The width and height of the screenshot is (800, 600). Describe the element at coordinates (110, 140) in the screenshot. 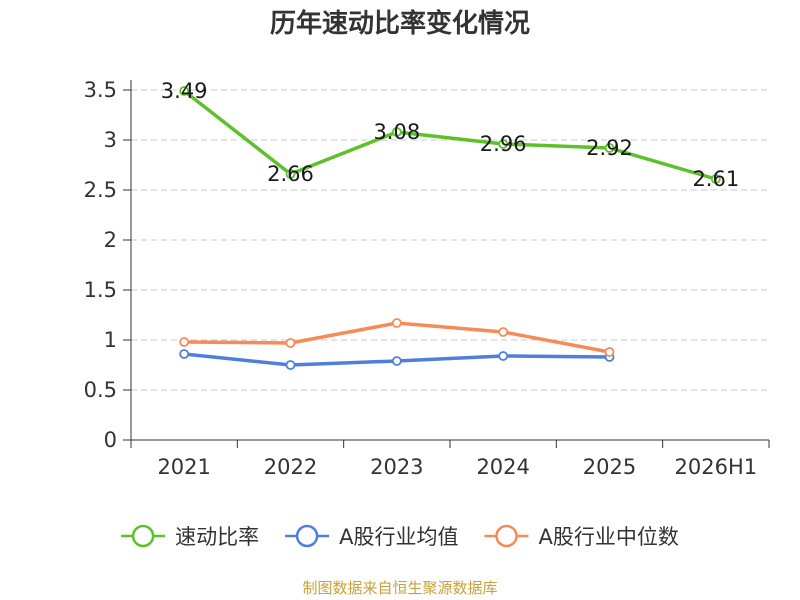

I see `y-tick-label: 3` at that location.